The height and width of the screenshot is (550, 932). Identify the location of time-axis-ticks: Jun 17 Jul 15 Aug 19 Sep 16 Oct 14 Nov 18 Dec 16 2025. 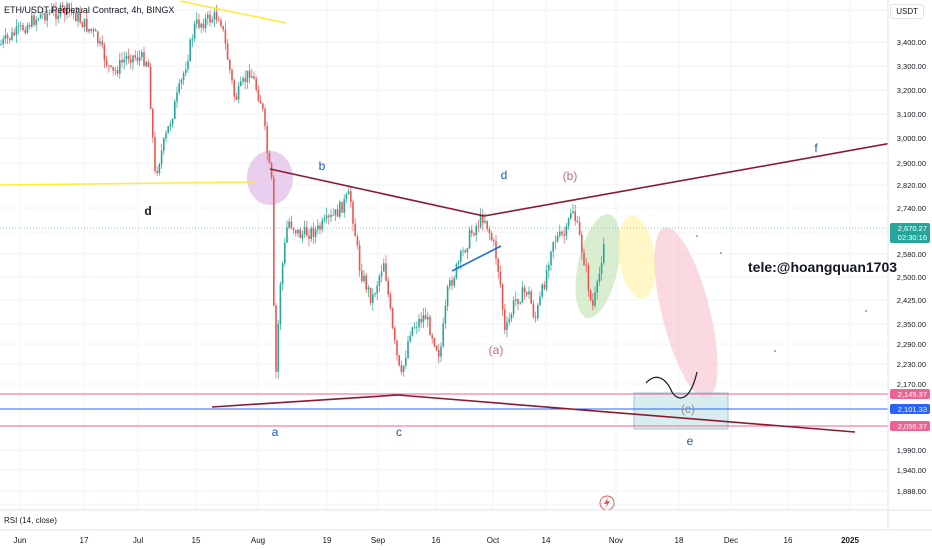
(437, 540).